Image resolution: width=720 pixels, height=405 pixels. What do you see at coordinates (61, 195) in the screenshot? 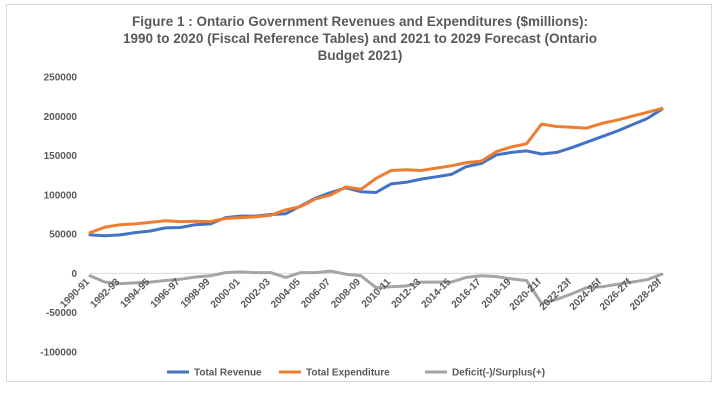
I see `y-tick-label: 100000` at bounding box center [61, 195].